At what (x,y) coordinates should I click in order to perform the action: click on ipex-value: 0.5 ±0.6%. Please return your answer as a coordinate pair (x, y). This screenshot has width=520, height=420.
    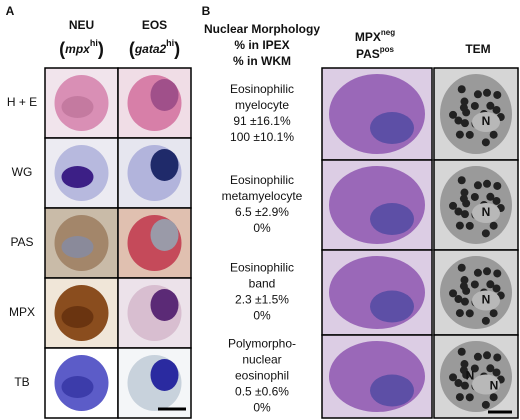
    Looking at the image, I should click on (262, 392).